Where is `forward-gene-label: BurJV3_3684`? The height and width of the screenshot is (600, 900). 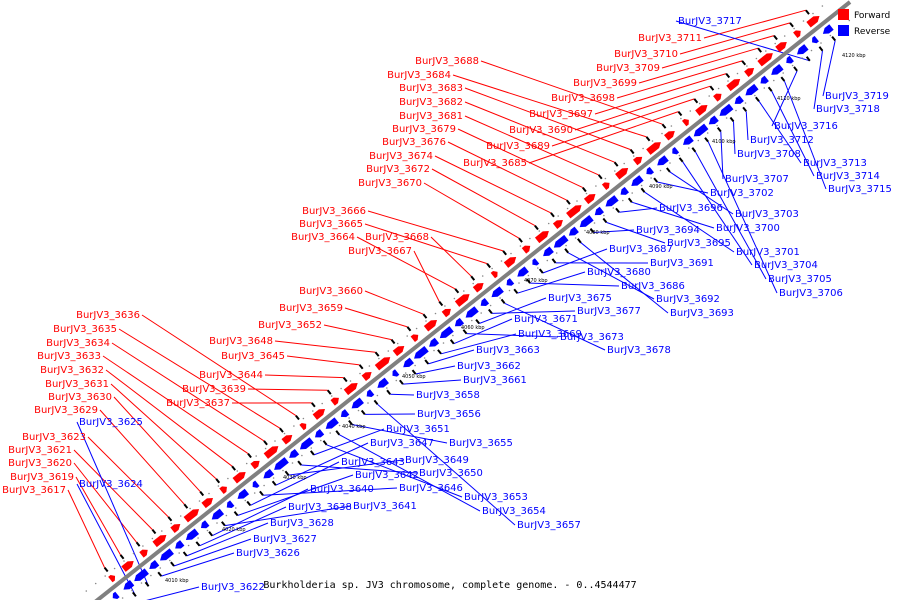
forward-gene-label: BurJV3_3684 is located at coordinates (419, 75).